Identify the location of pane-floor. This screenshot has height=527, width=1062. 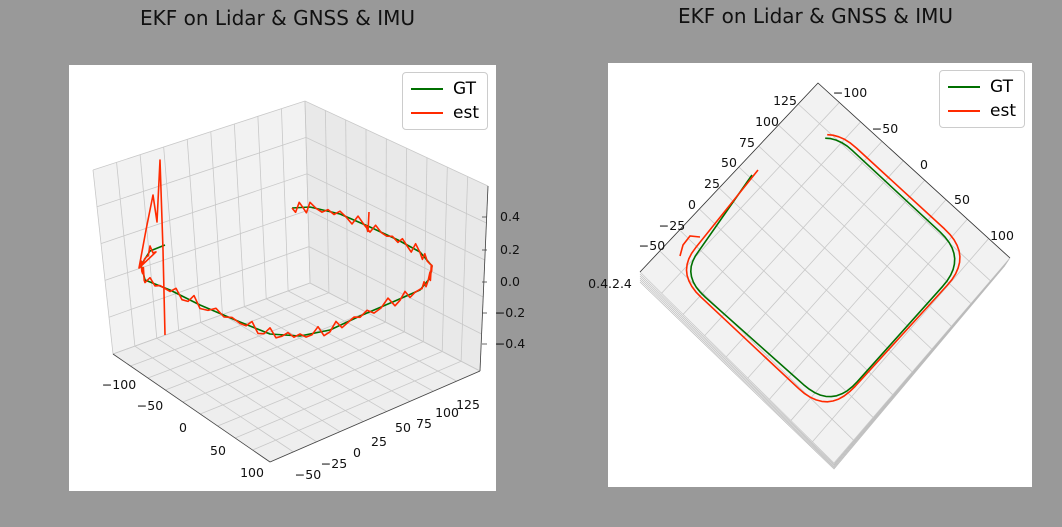
(296, 372).